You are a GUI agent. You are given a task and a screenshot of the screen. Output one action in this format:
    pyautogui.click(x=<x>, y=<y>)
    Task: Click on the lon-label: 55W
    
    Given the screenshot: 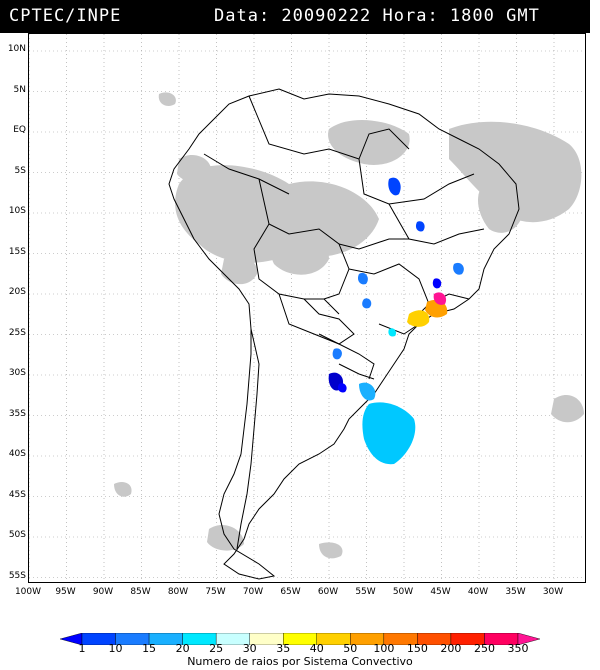 What is the action you would take?
    pyautogui.click(x=365, y=592)
    